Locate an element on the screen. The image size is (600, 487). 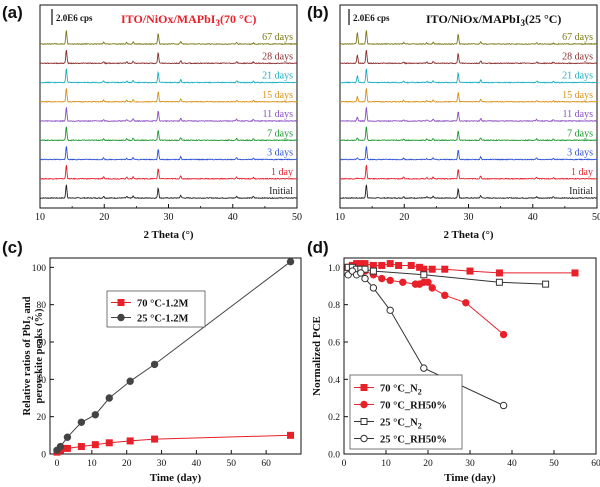
y-tick-label: 0.0 is located at coordinates (334, 456).